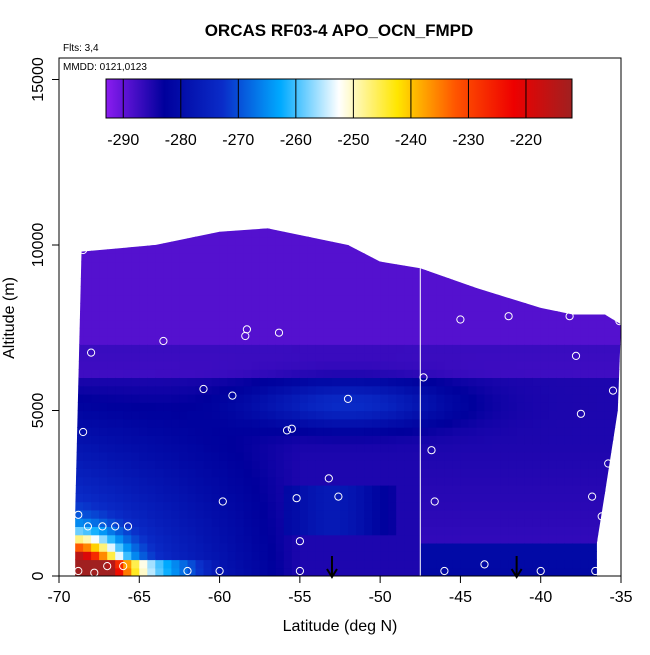 This screenshot has width=650, height=655. I want to click on x-tick-label: -70, so click(58, 597).